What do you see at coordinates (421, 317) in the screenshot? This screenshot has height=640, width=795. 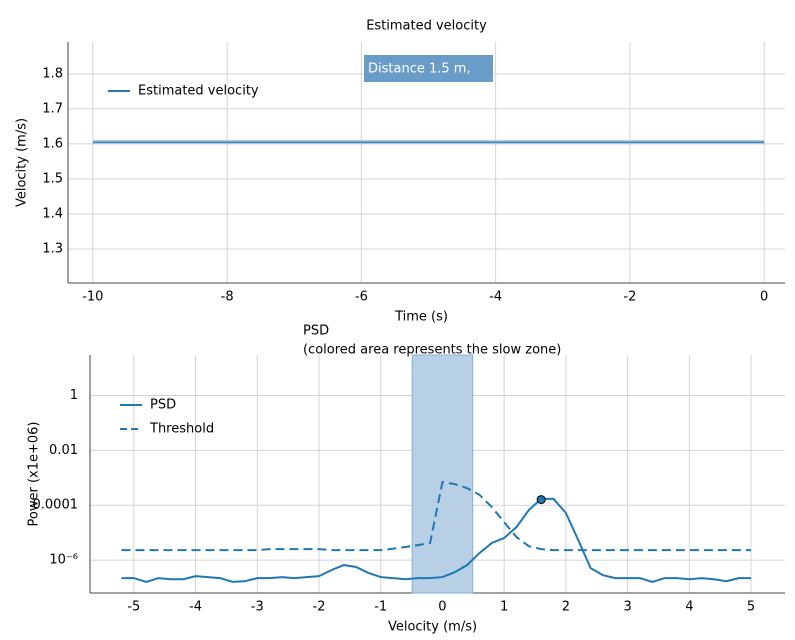 I see `x-axis-label: Time (s)` at bounding box center [421, 317].